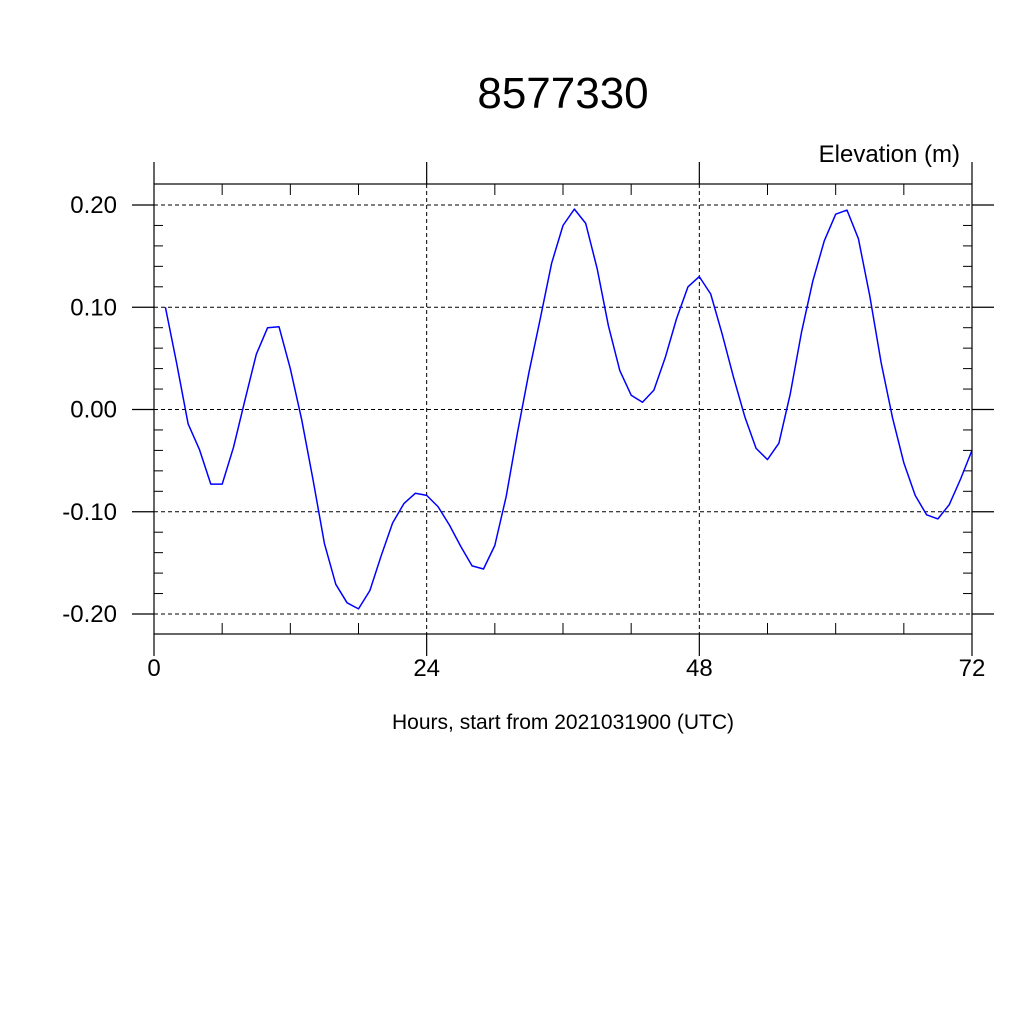 This screenshot has height=1024, width=1024. I want to click on y-axis-label: Elevation (m), so click(889, 154).